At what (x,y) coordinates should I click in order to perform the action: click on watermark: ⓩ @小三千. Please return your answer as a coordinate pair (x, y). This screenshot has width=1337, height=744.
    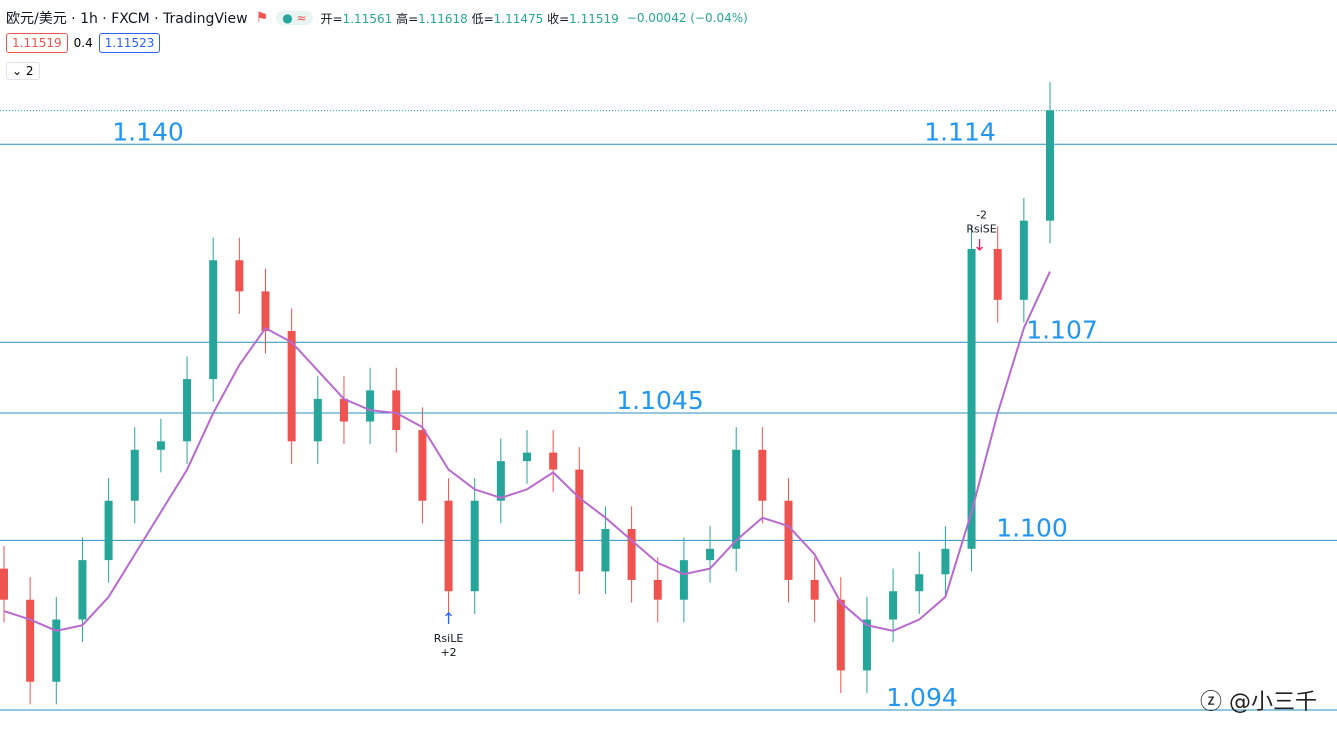
    Looking at the image, I should click on (1258, 702).